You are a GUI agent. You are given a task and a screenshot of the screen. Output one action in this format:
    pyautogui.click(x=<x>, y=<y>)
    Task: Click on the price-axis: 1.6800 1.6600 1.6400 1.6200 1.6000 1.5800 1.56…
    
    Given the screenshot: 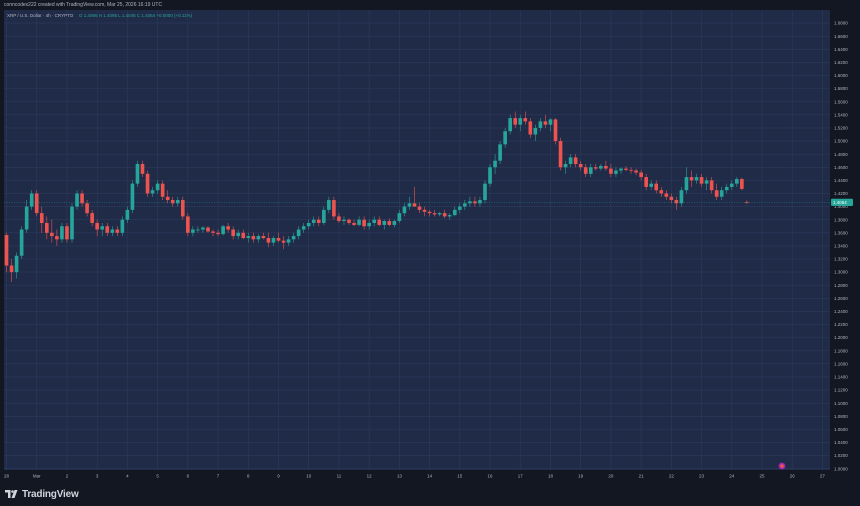 What is the action you would take?
    pyautogui.click(x=841, y=246)
    